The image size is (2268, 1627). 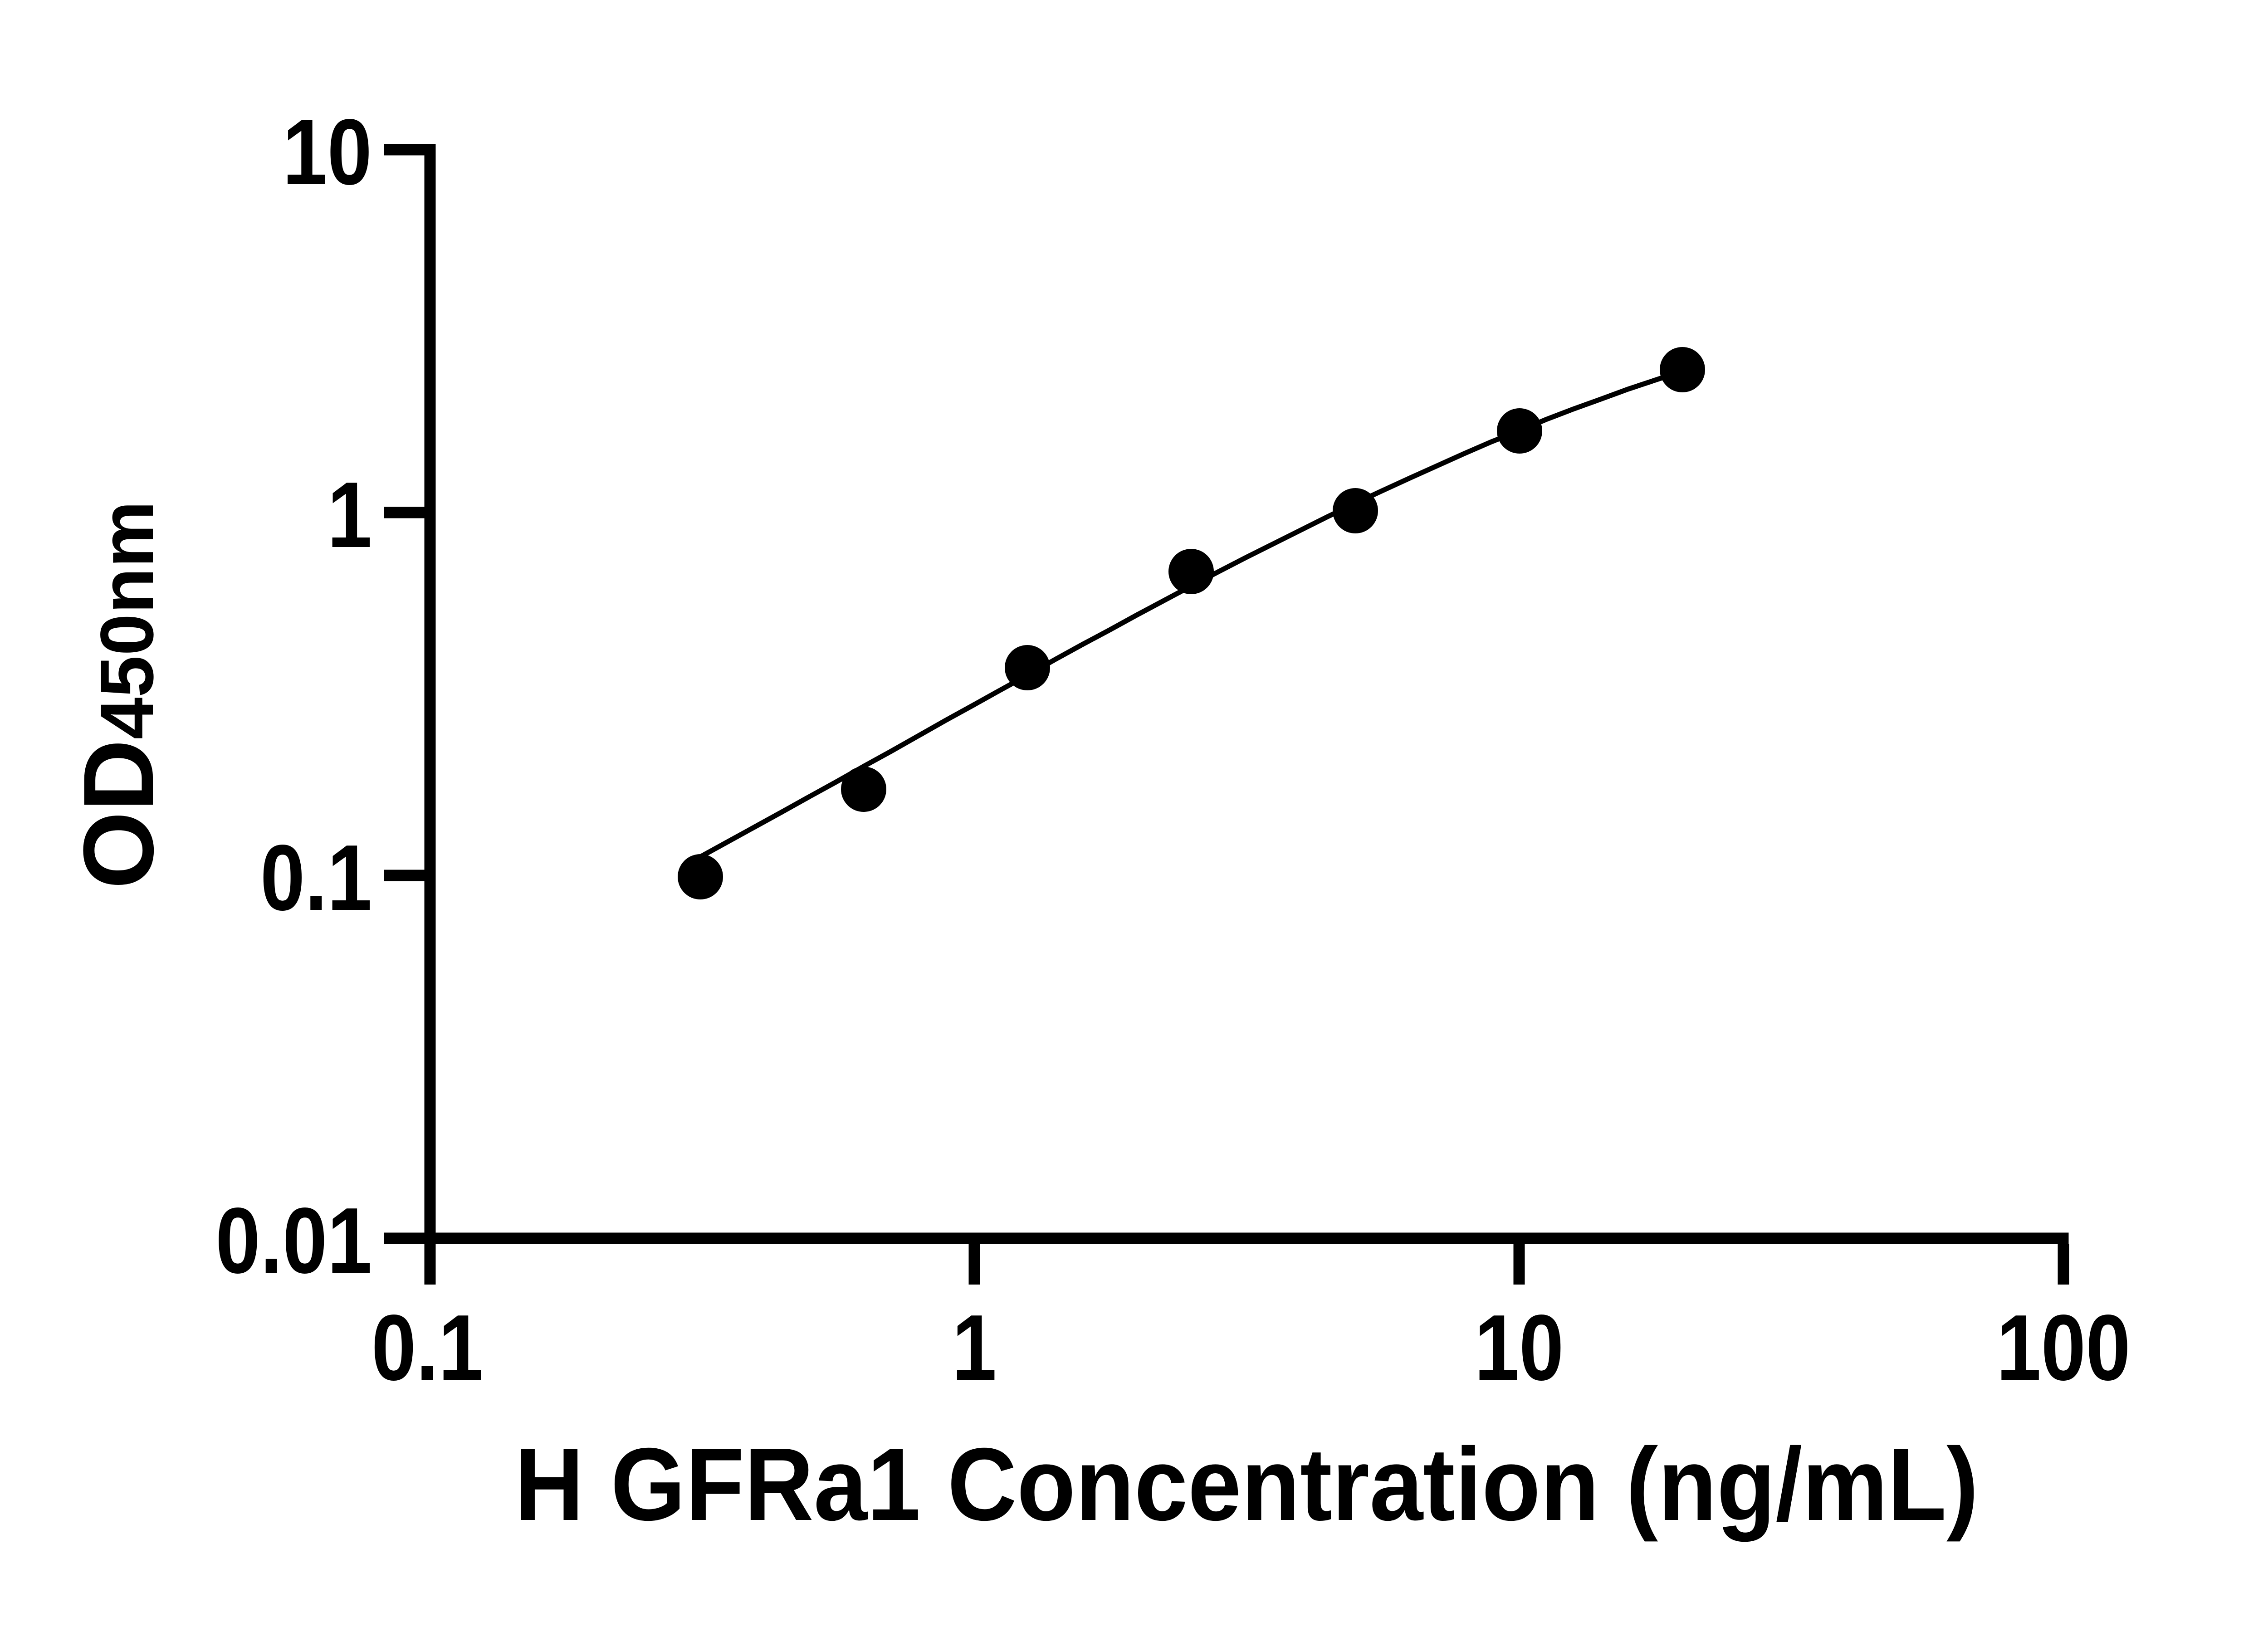 I want to click on svg-text: 0.01, so click(x=293, y=1240).